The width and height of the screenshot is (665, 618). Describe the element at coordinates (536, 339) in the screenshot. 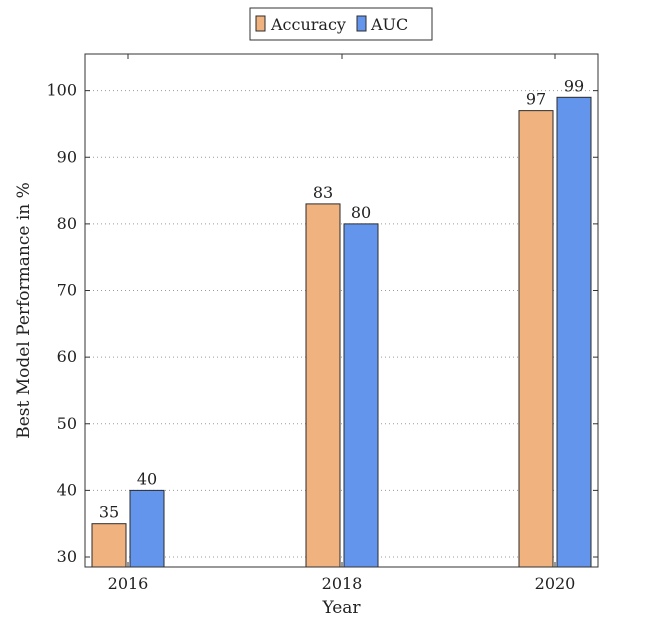

I see `bar-accuracy-2020` at that location.